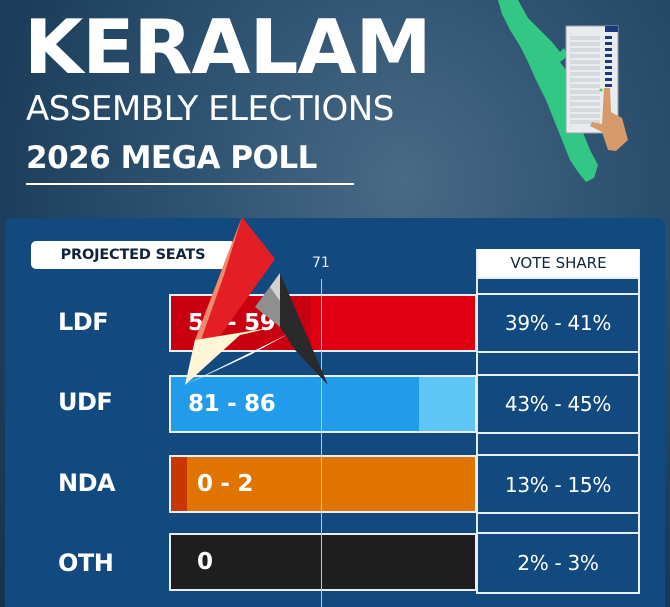 This screenshot has height=607, width=670. What do you see at coordinates (228, 47) in the screenshot?
I see `page-title: KERALAM` at bounding box center [228, 47].